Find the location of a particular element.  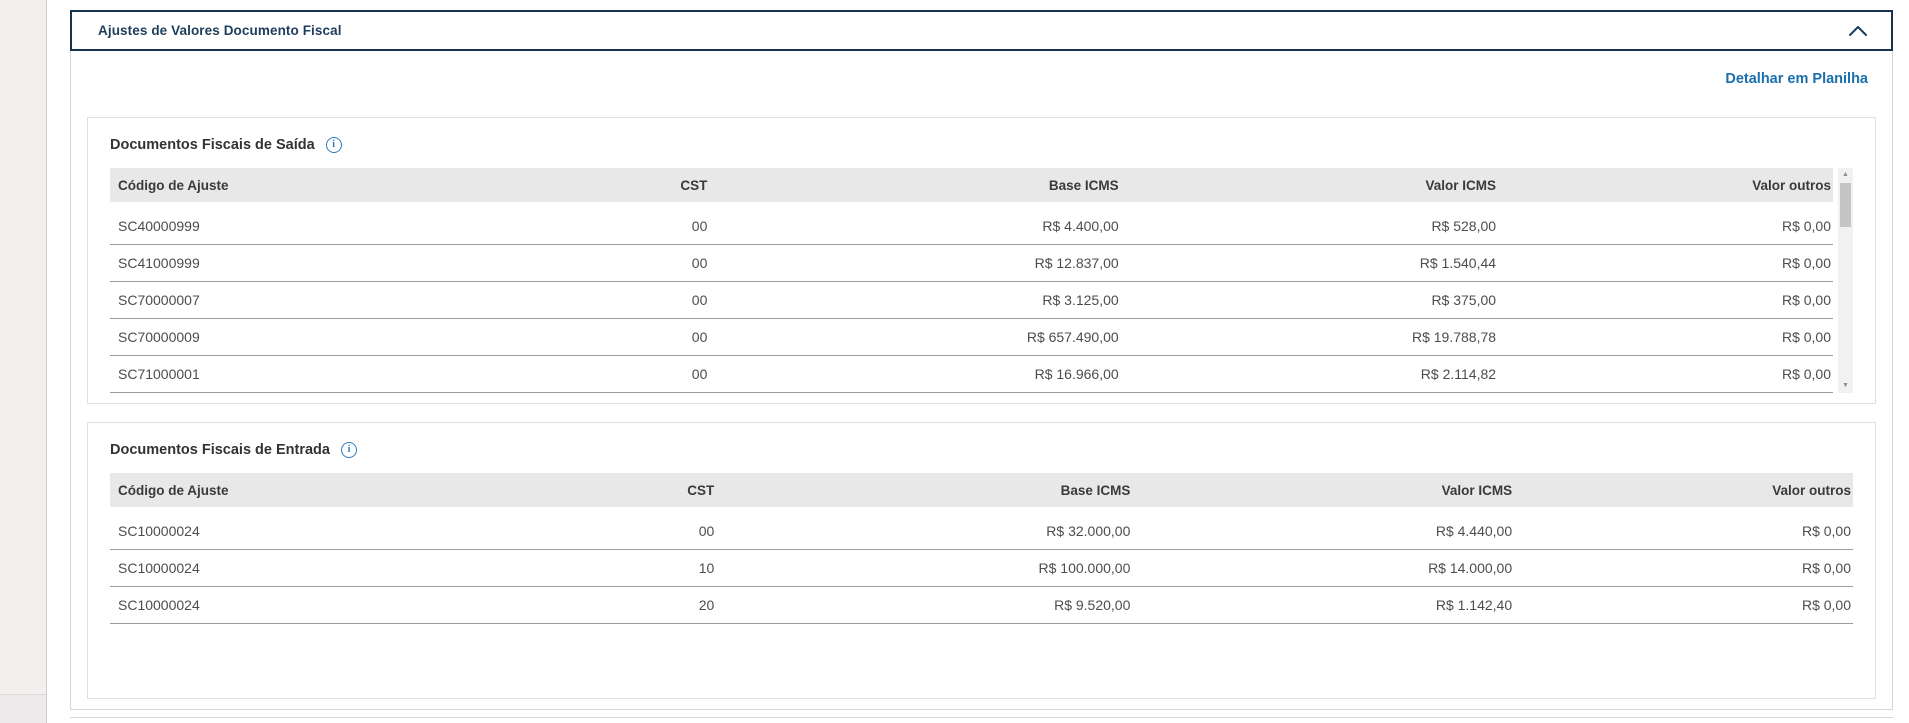

link-row: Detalhar em Planilha is located at coordinates (981, 78).